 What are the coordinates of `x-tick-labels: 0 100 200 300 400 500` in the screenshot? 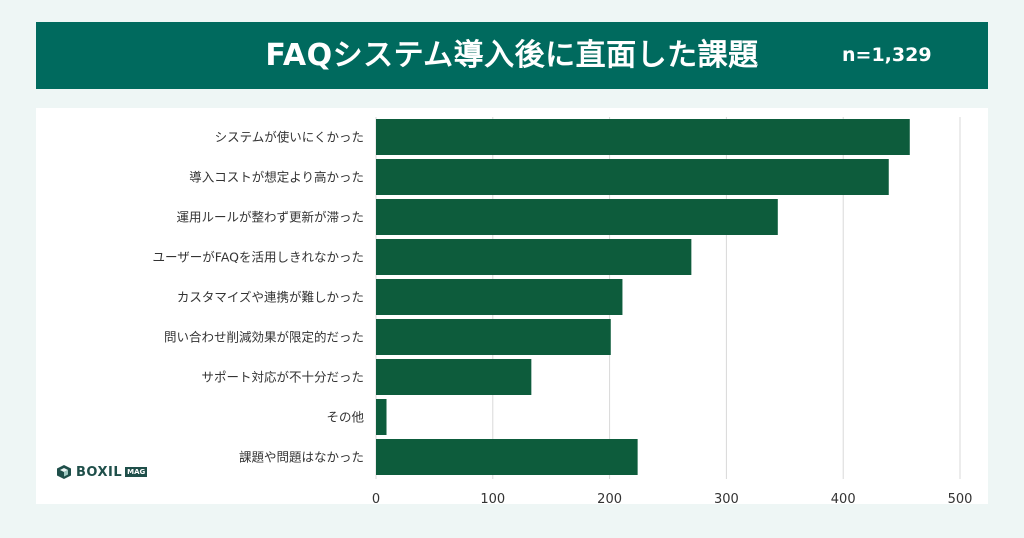 It's located at (672, 498).